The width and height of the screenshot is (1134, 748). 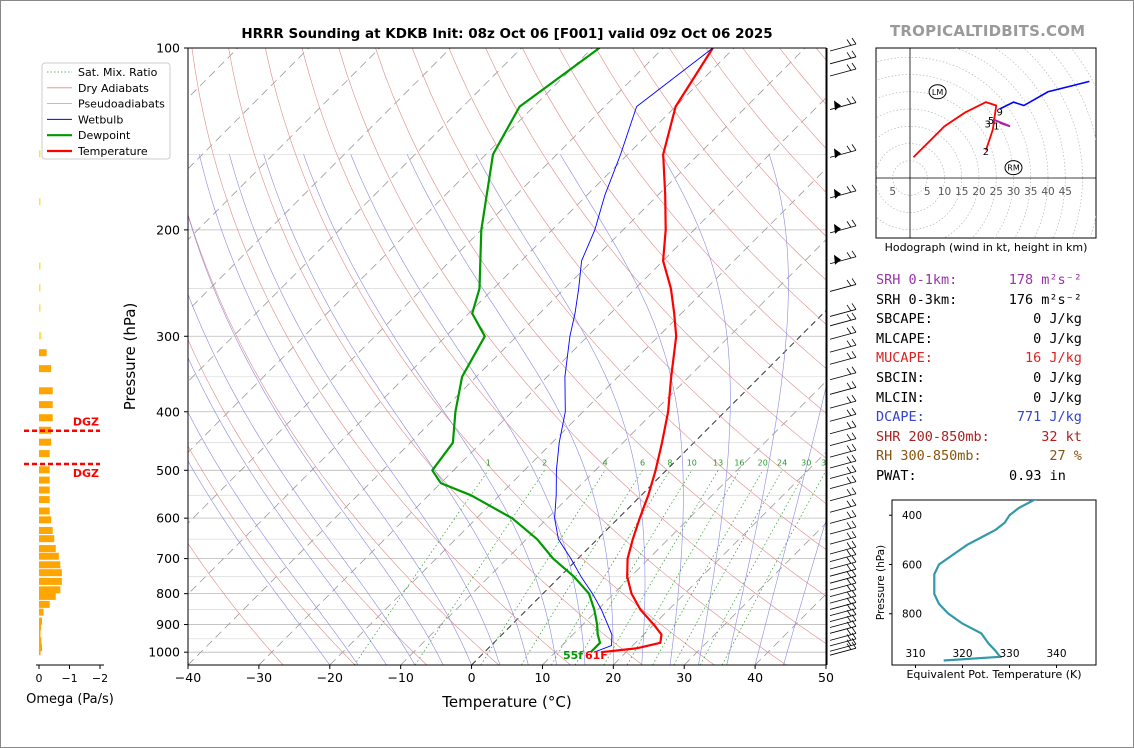 What do you see at coordinates (979, 399) in the screenshot?
I see `stat-row: MLCIN: 0 J/kg` at bounding box center [979, 399].